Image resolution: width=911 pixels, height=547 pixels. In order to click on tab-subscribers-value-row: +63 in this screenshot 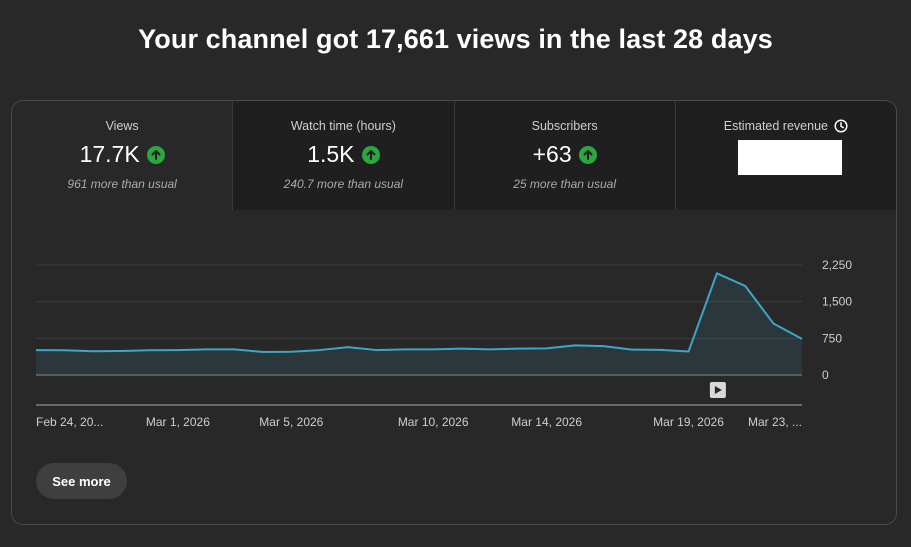, I will do `click(565, 154)`.